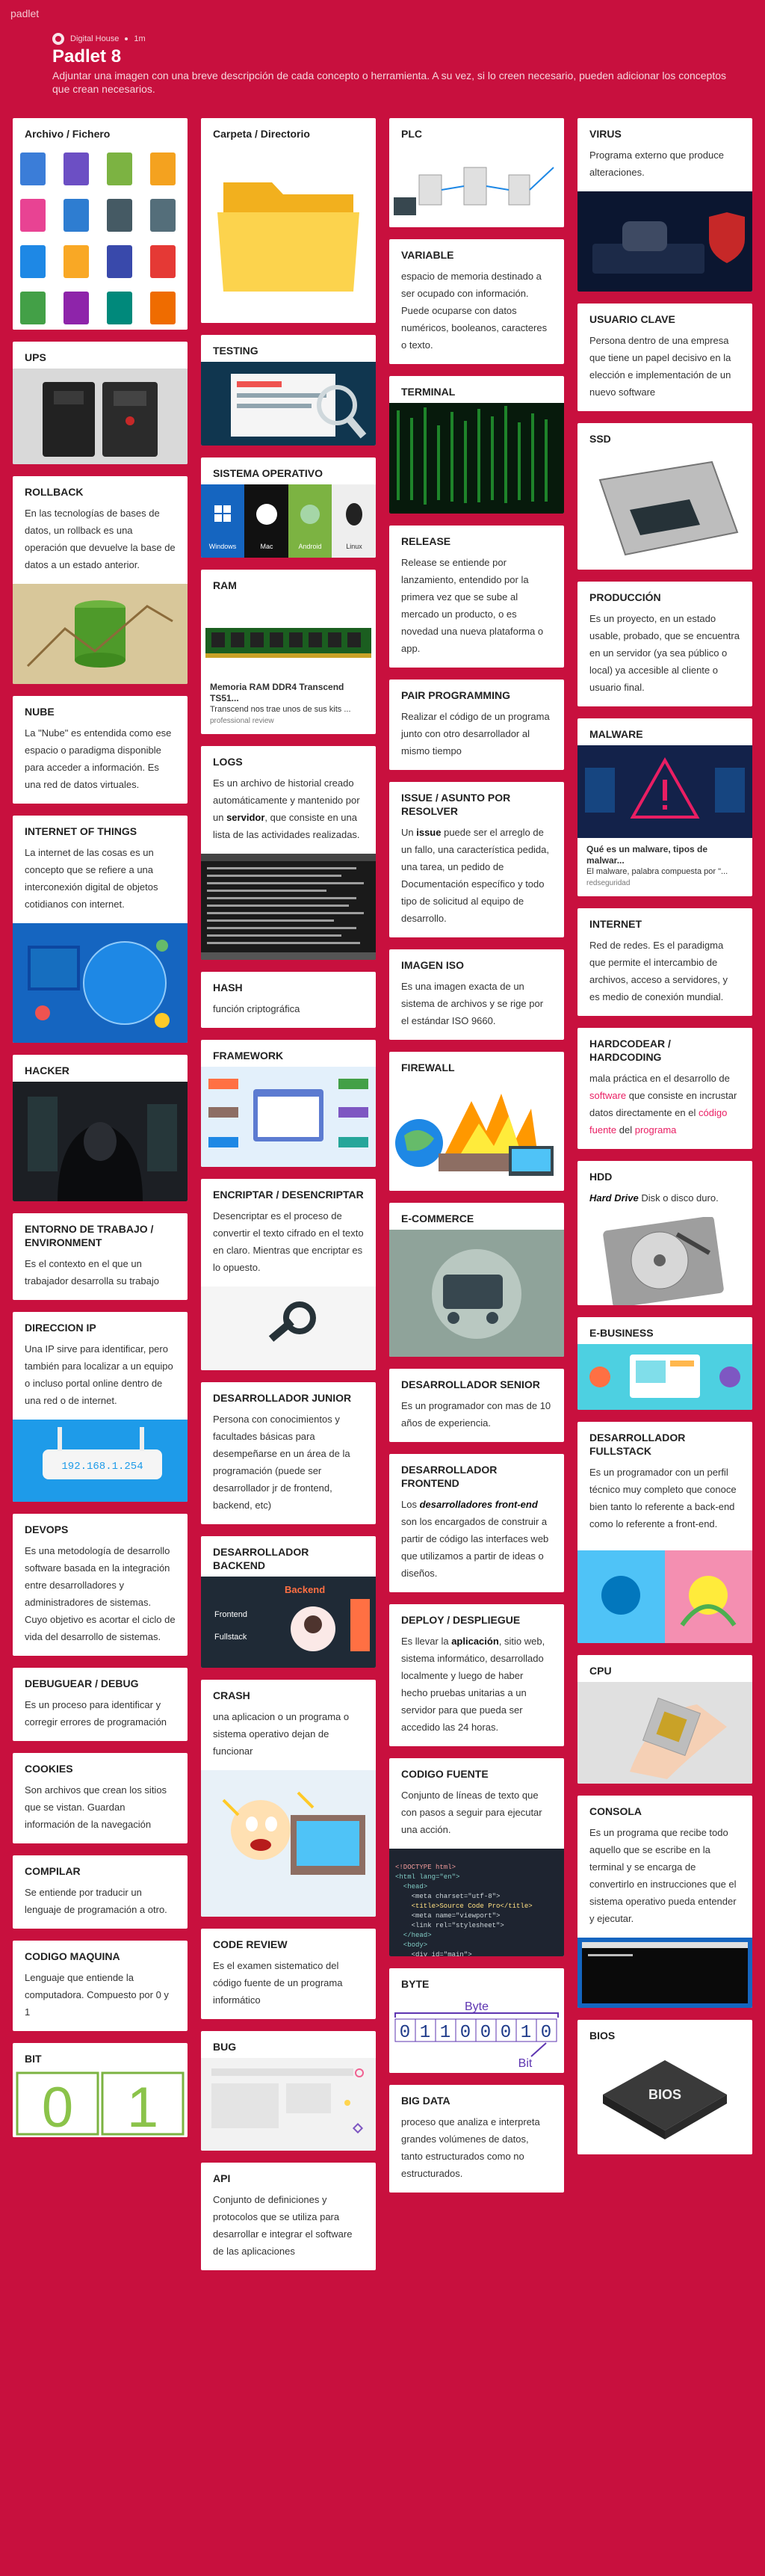 Image resolution: width=765 pixels, height=2576 pixels. I want to click on app-logo: padlet, so click(25, 13).